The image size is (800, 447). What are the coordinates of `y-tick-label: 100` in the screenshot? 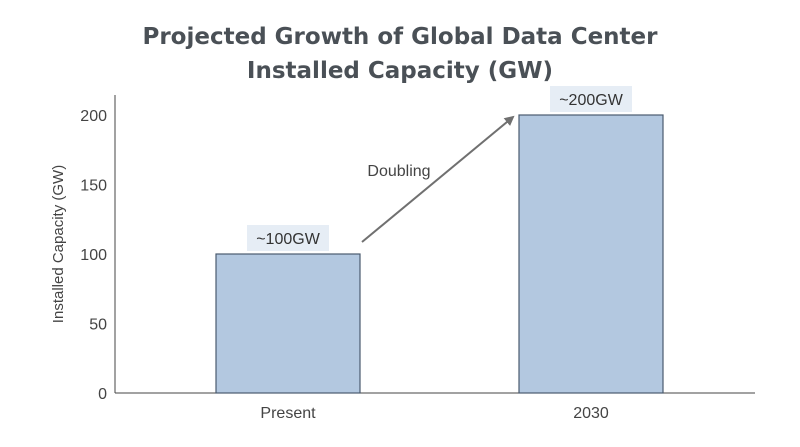 It's located at (93, 255).